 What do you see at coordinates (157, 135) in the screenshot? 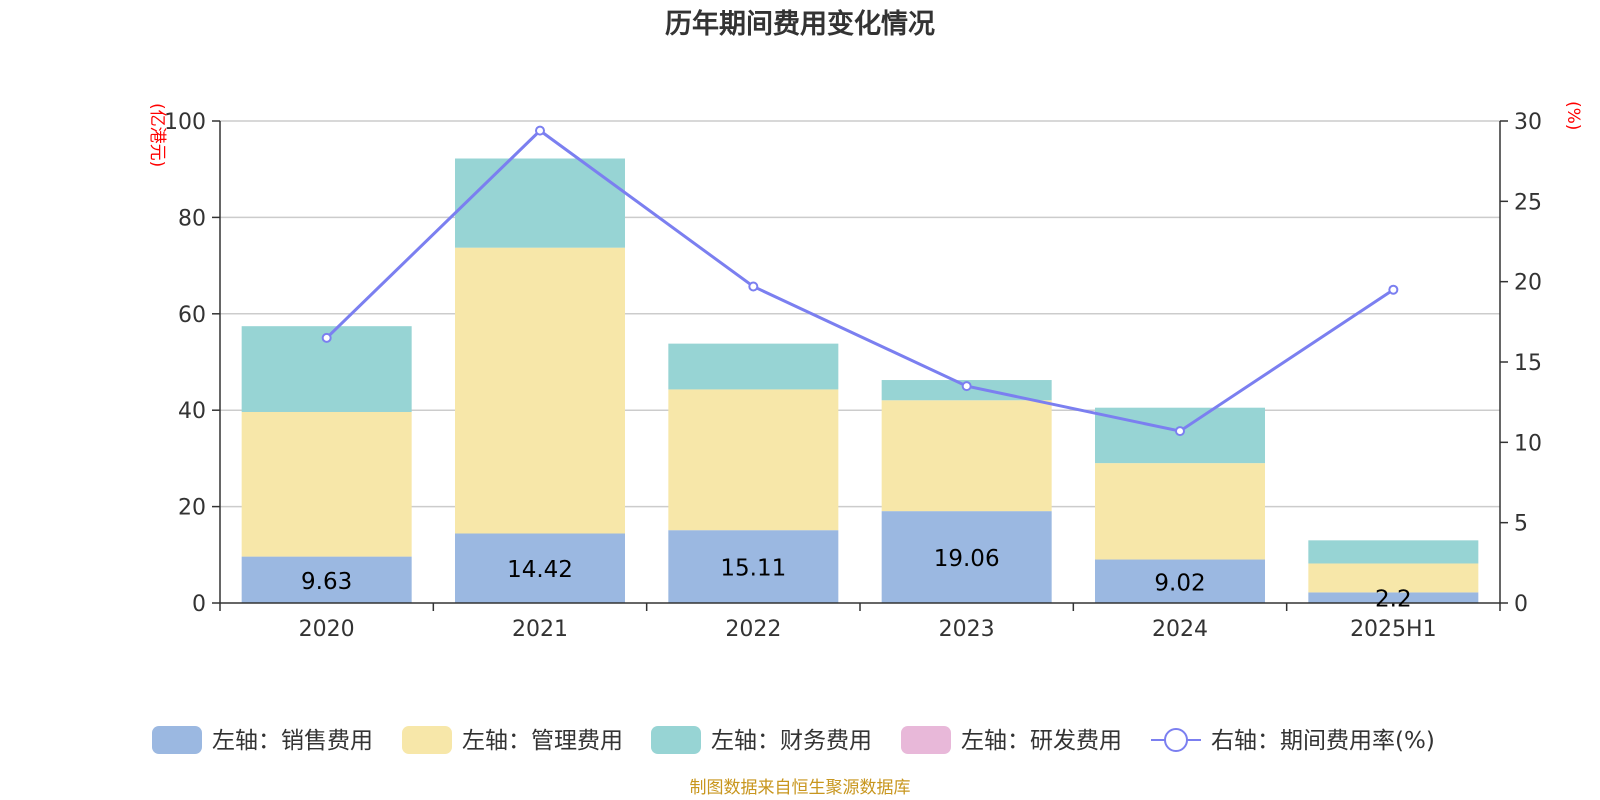
I see `left-axis-unit: (亿港元)` at bounding box center [157, 135].